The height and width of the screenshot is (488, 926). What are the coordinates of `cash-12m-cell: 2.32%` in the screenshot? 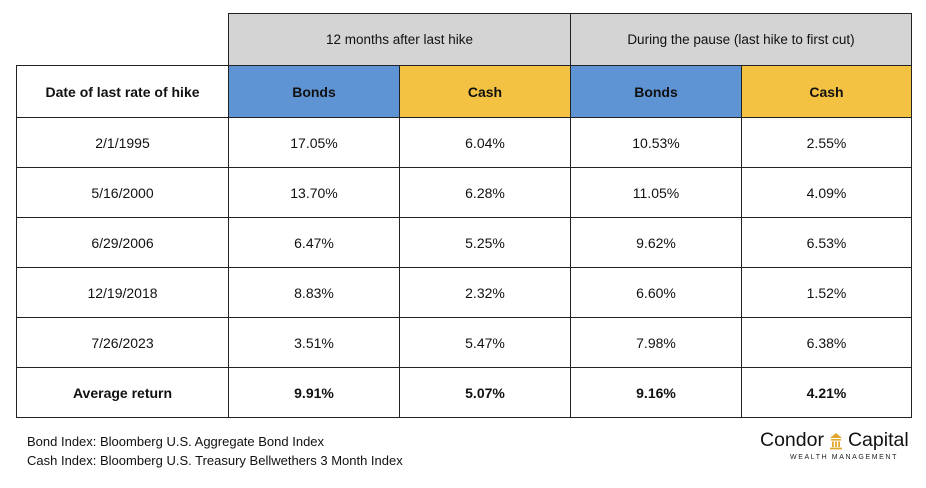 It's located at (485, 292).